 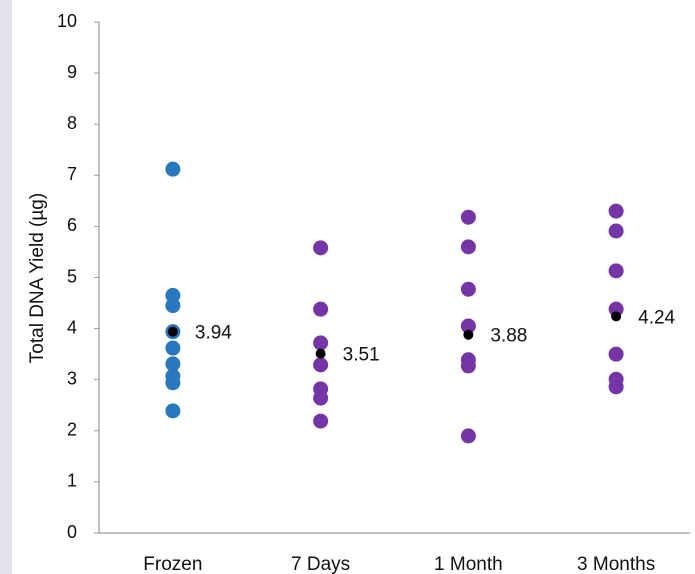 I want to click on y-axis-label: Total DNA Yield (µg), so click(x=37, y=278).